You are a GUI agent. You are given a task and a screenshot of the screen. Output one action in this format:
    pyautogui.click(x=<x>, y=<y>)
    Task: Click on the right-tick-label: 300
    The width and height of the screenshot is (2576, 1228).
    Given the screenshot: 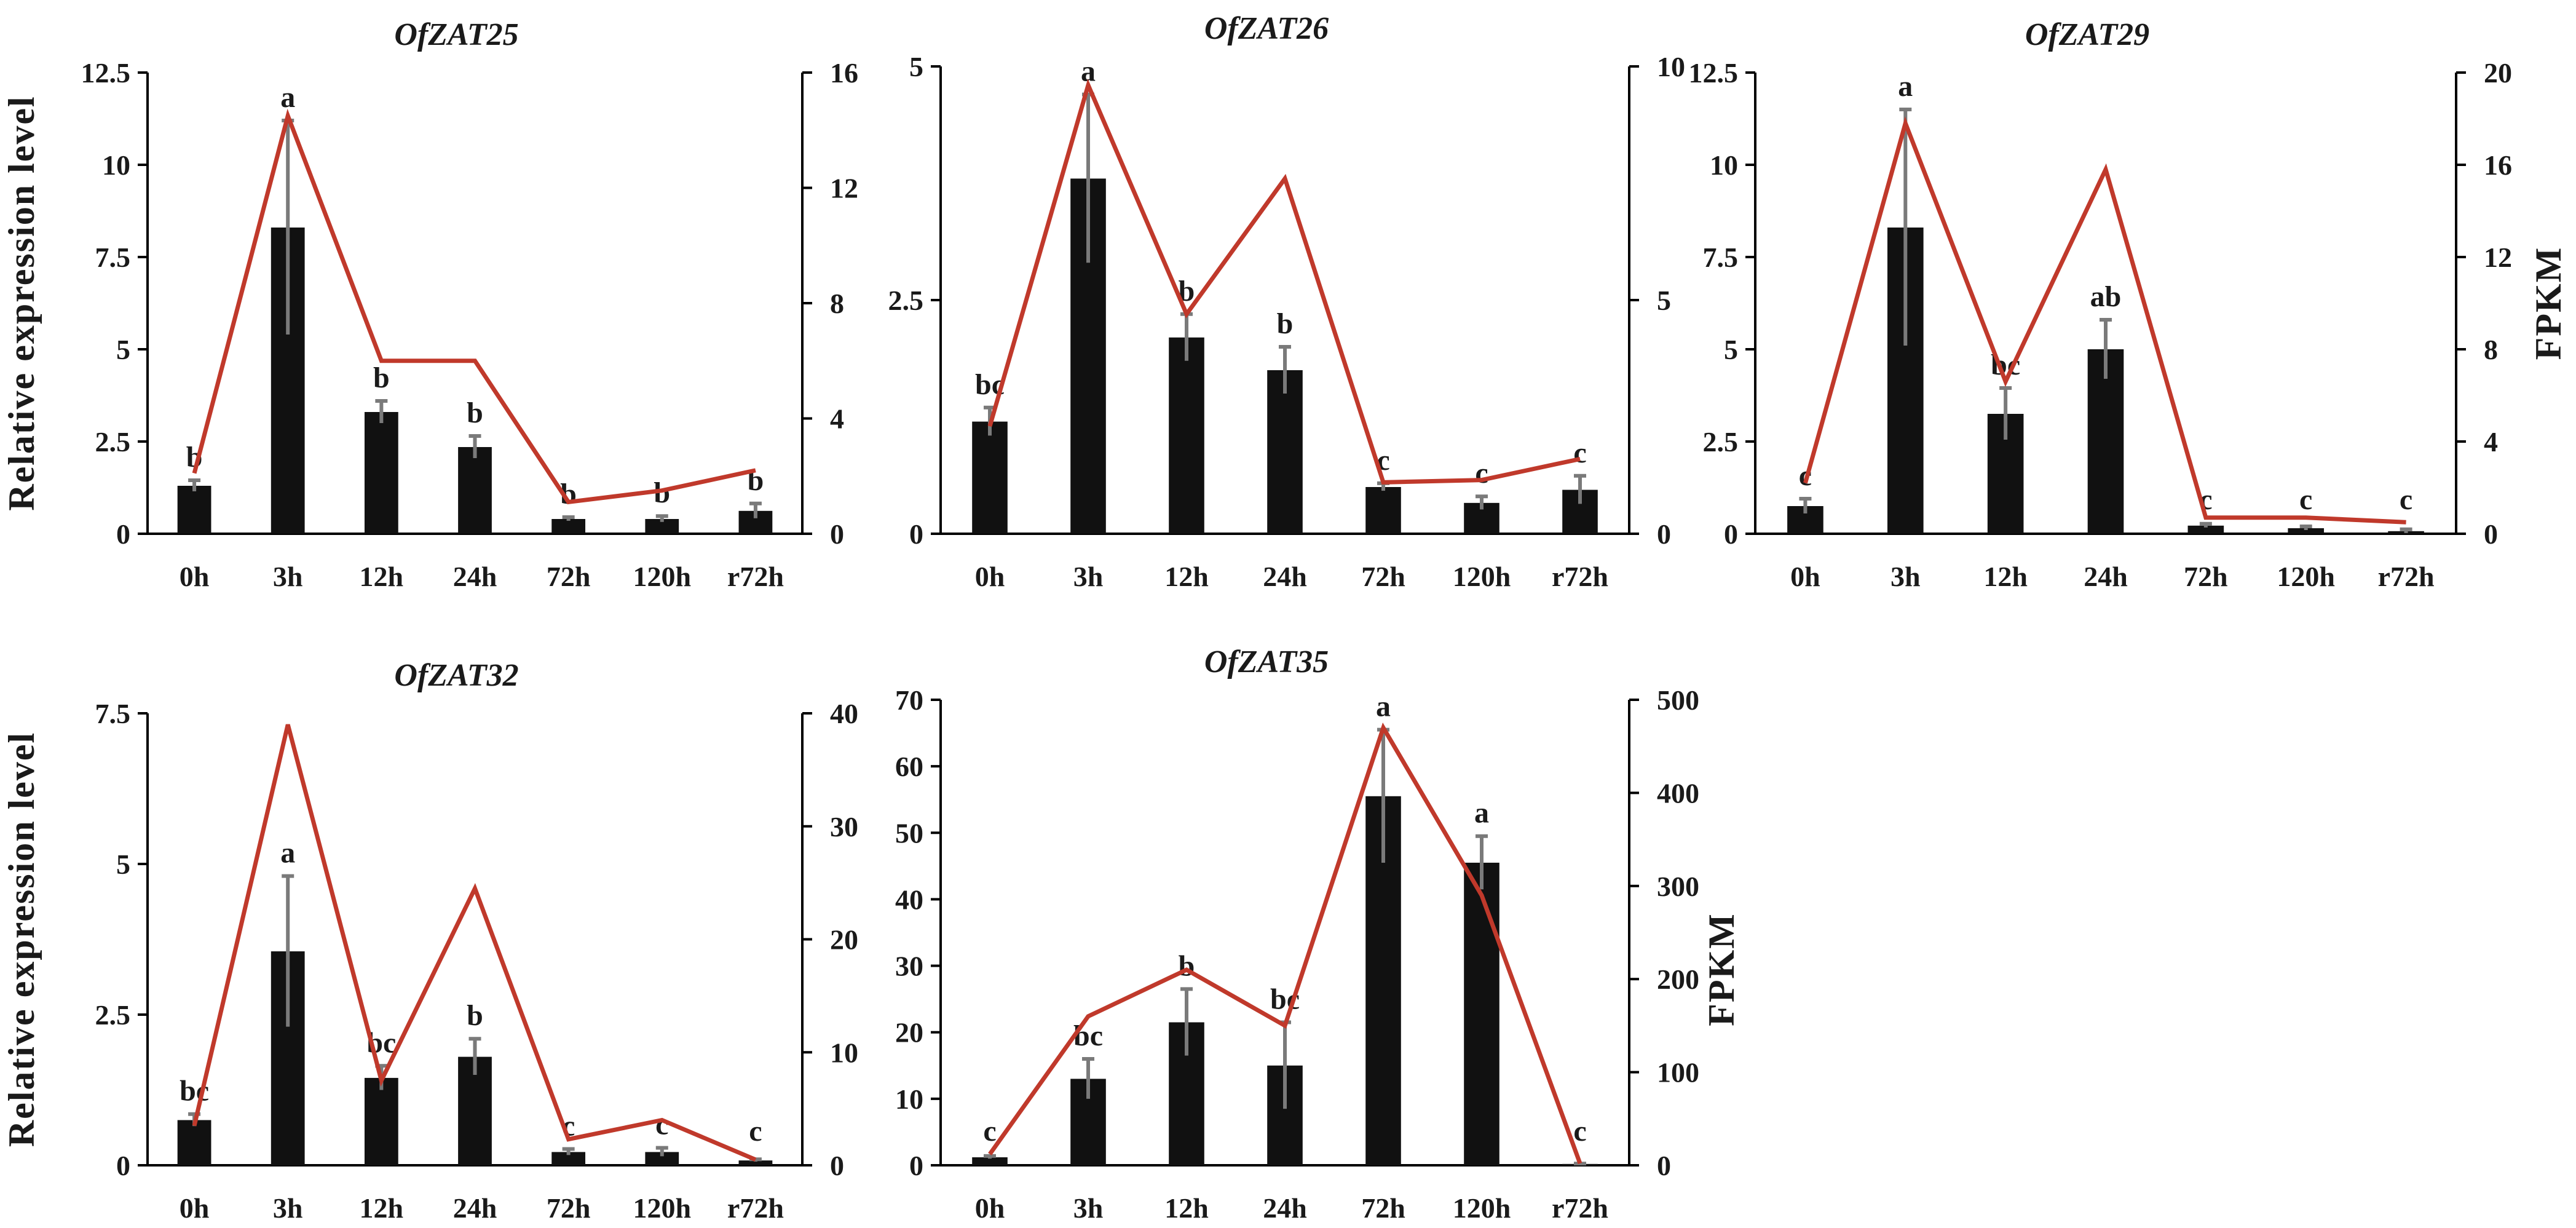 What is the action you would take?
    pyautogui.click(x=1678, y=886)
    